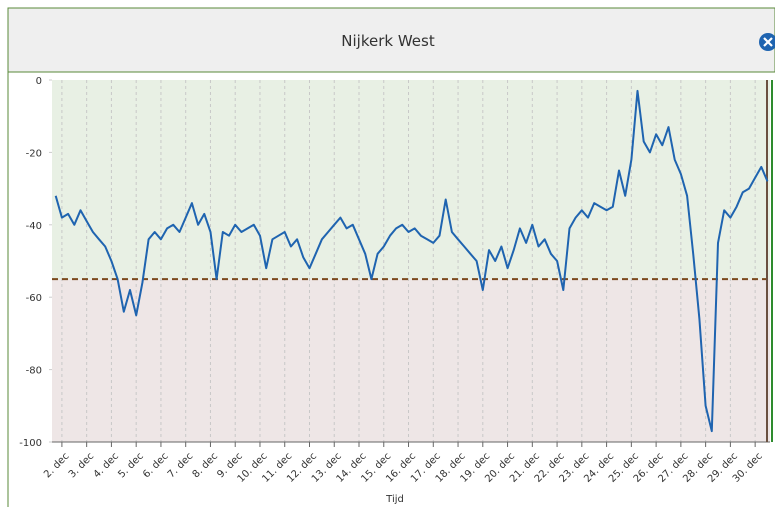  I want to click on y-tick-label: 0, so click(39, 81).